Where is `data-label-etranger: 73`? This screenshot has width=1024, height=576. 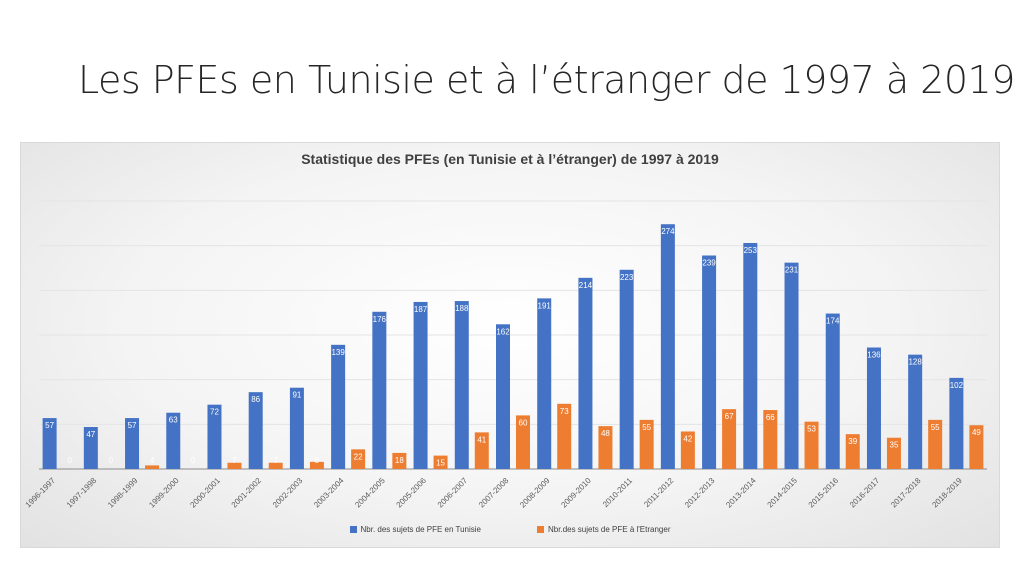
data-label-etranger: 73 is located at coordinates (564, 411).